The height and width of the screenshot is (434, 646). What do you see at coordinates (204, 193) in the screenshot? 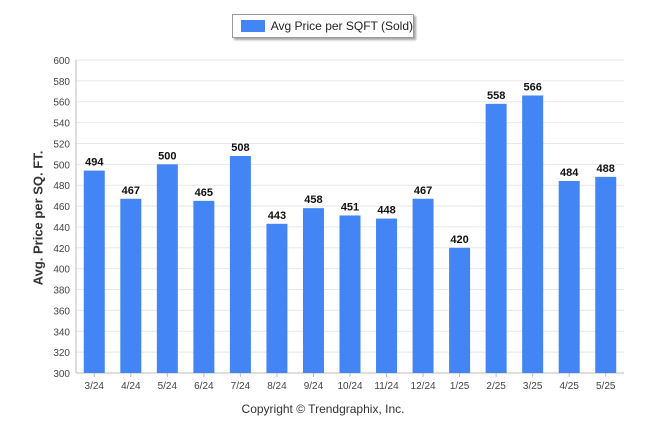
I see `data-label: 465` at bounding box center [204, 193].